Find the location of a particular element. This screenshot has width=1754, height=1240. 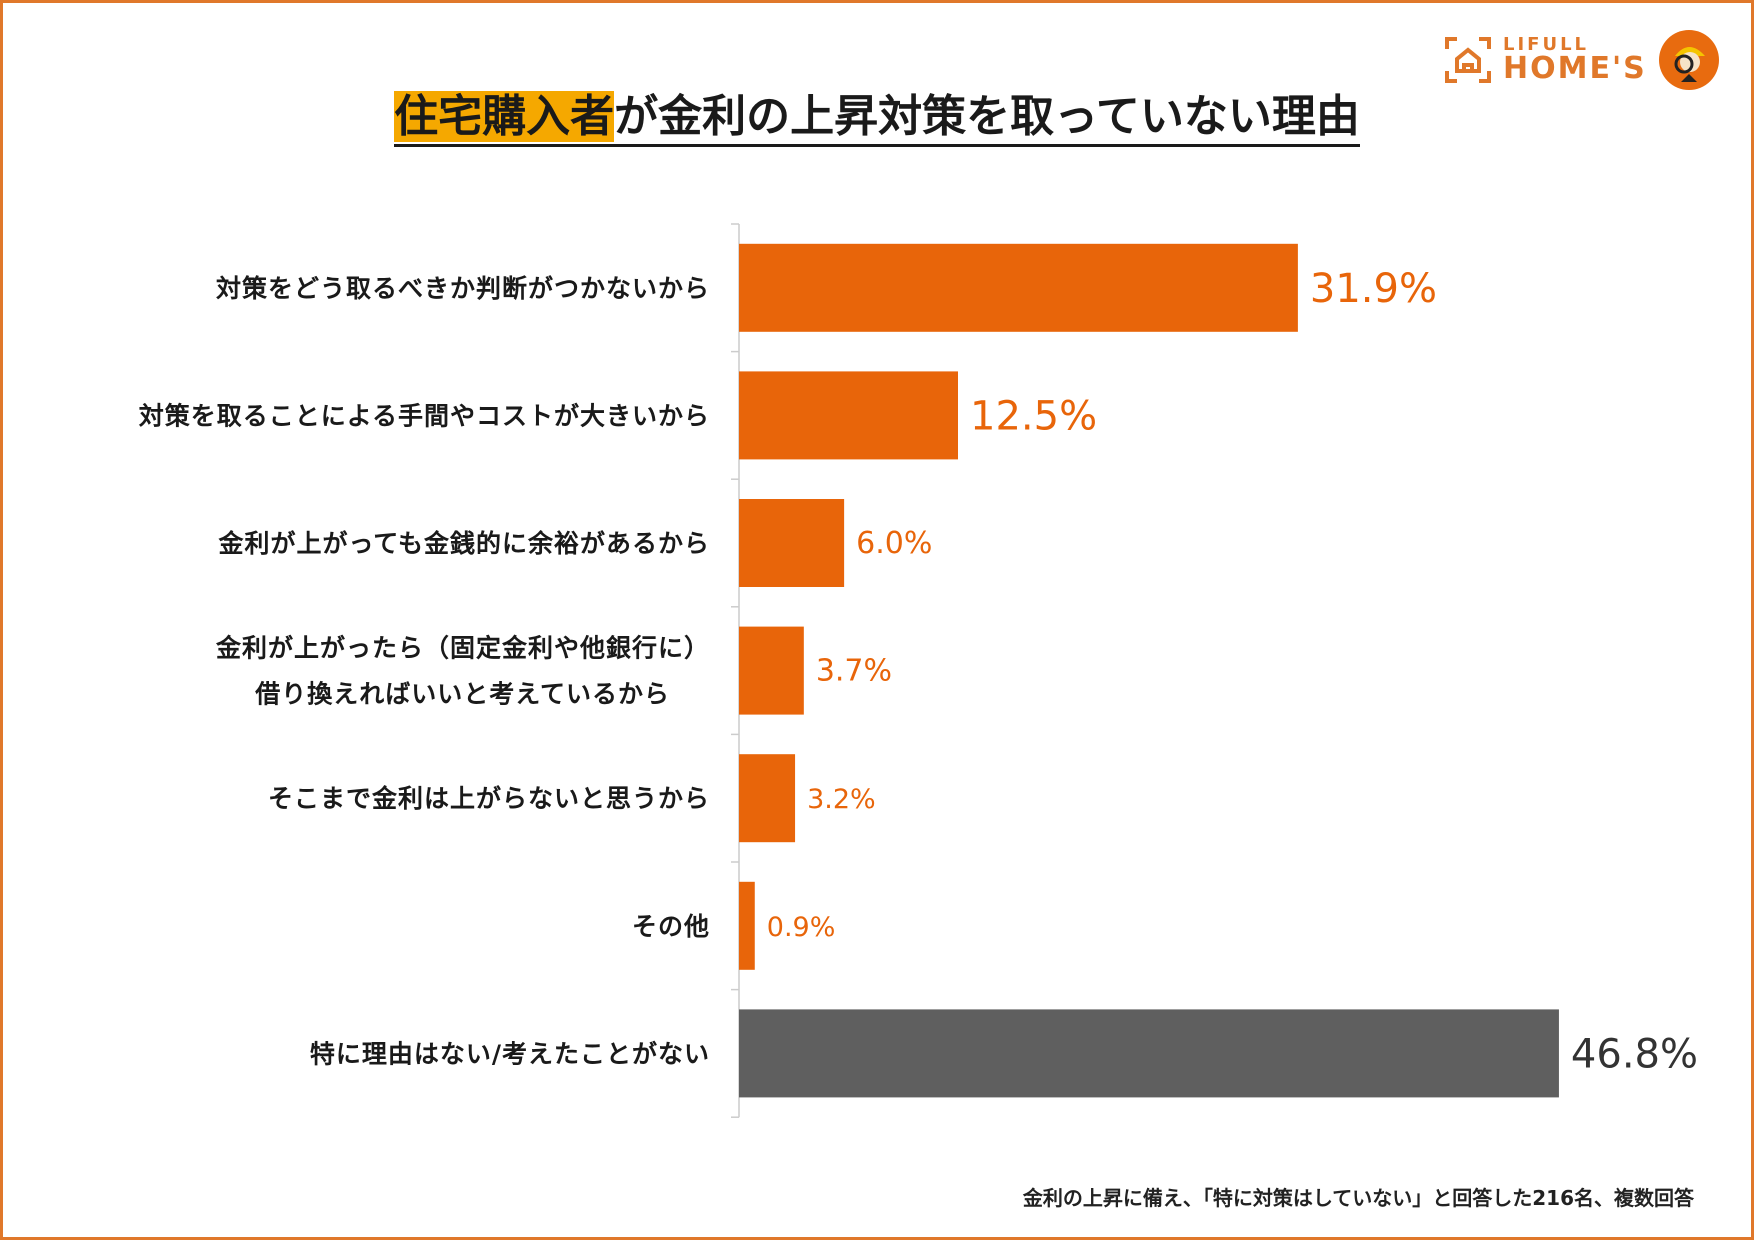

data-label: 31.9% is located at coordinates (1373, 289).